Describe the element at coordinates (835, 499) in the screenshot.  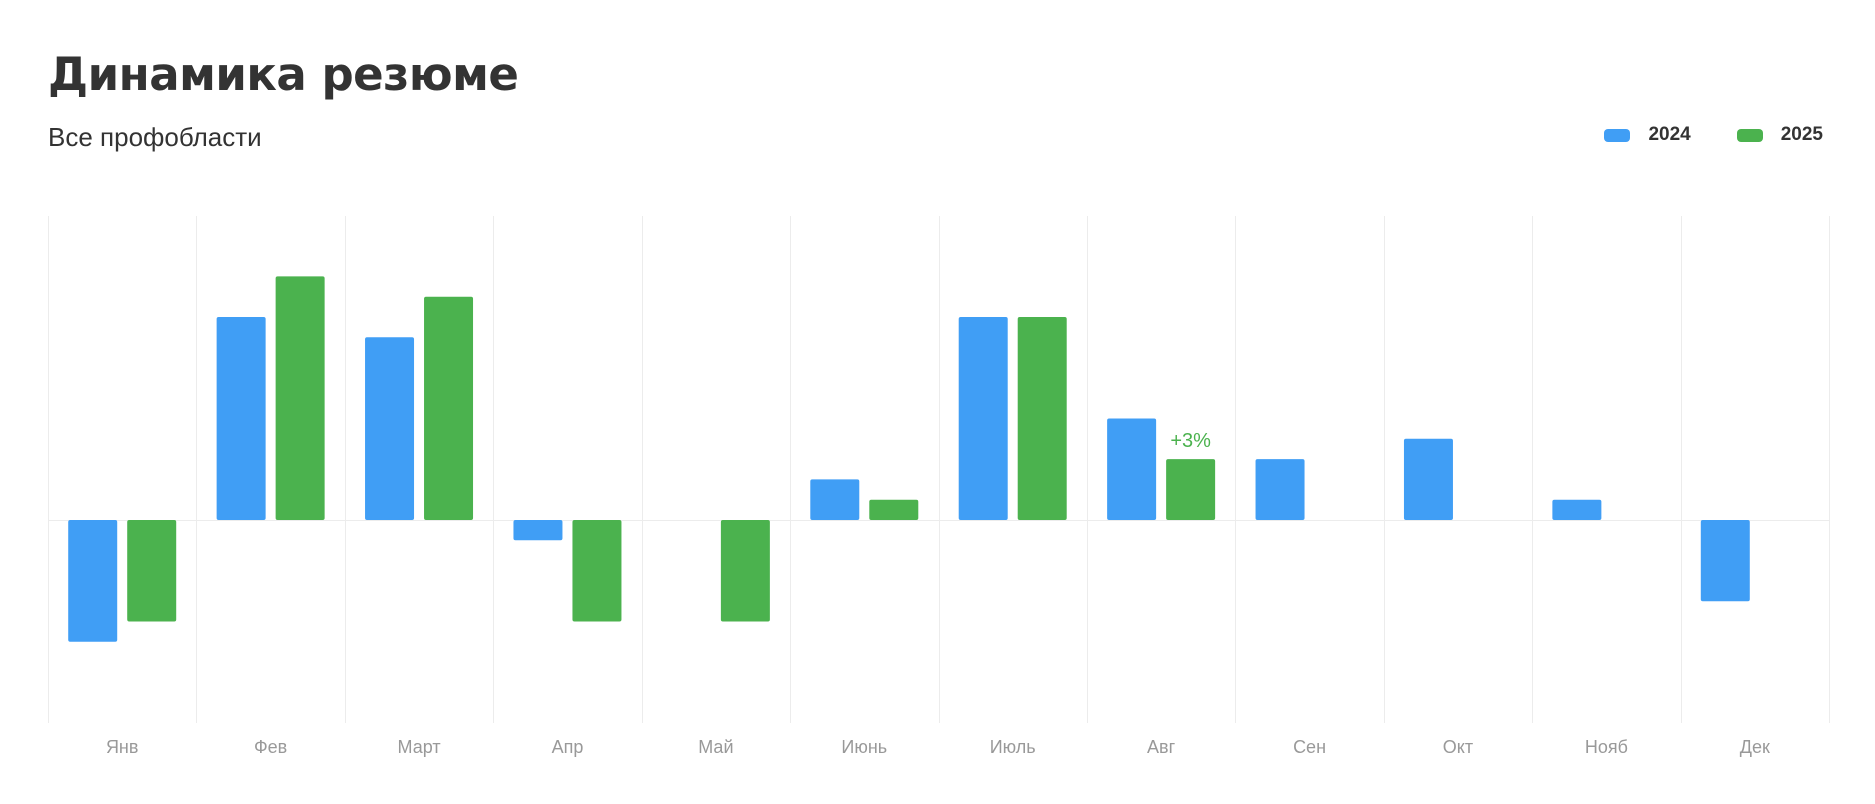
I see `bar-2024-Июнь` at that location.